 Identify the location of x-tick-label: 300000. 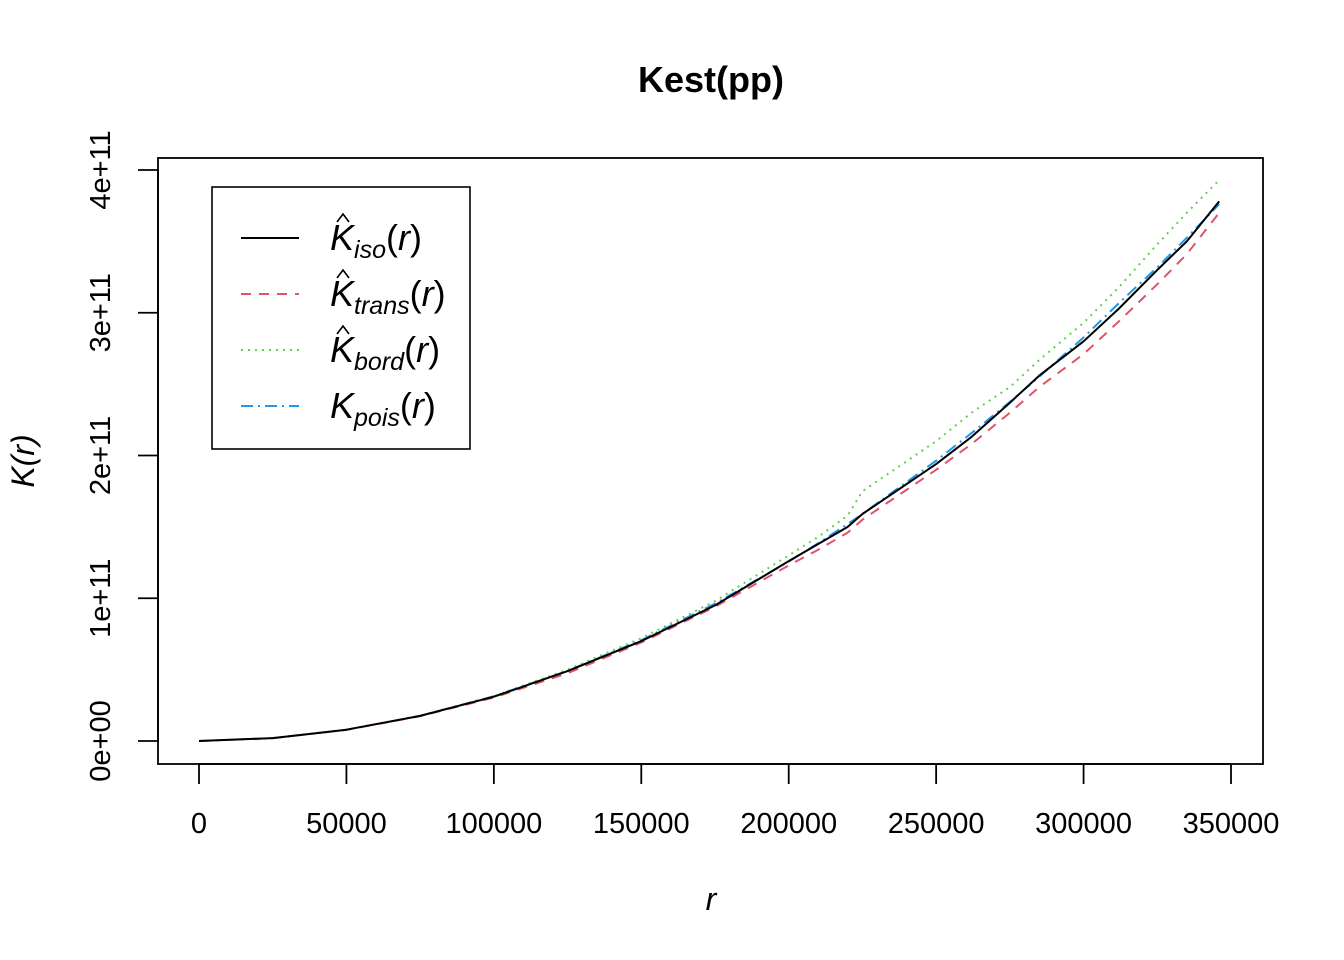
(1083, 824).